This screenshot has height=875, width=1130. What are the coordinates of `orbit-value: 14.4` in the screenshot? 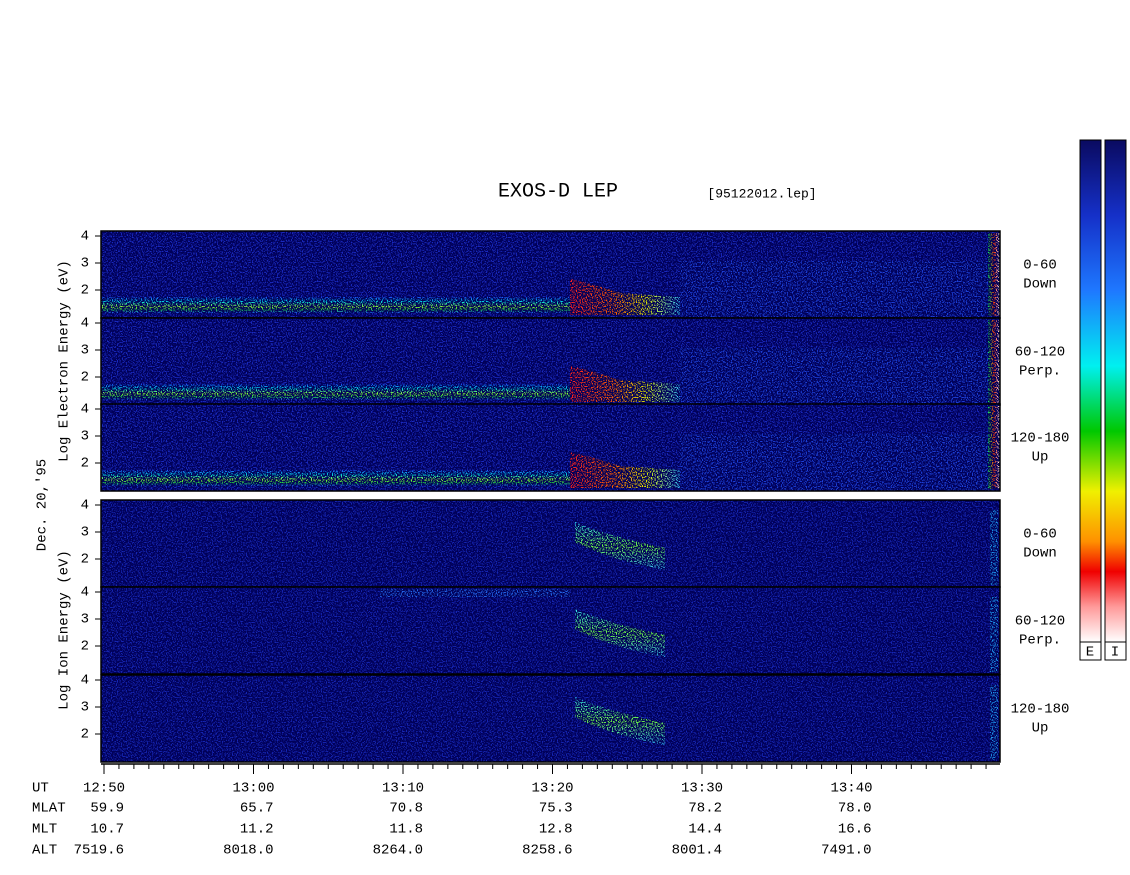 It's located at (705, 830).